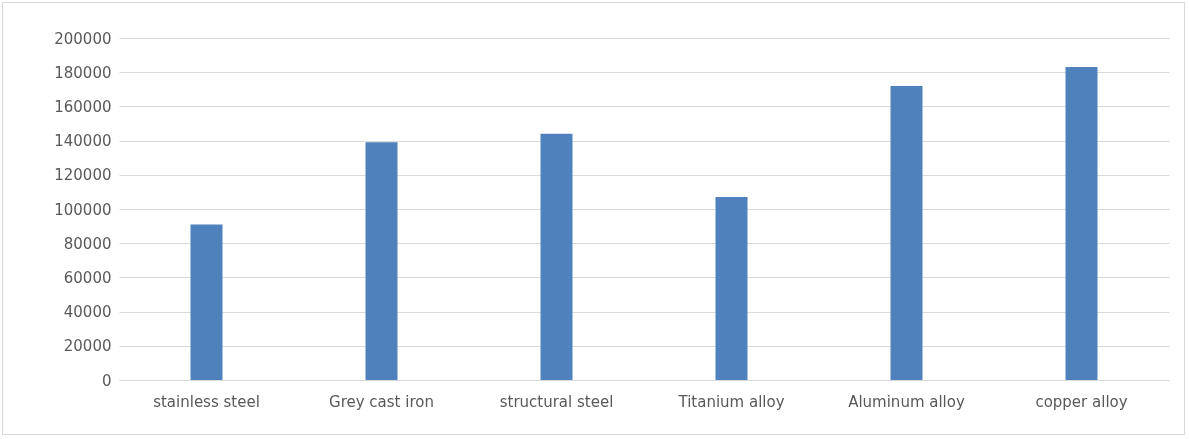 The width and height of the screenshot is (1189, 439). Describe the element at coordinates (87, 346) in the screenshot. I see `y-tick-label: 20000` at that location.